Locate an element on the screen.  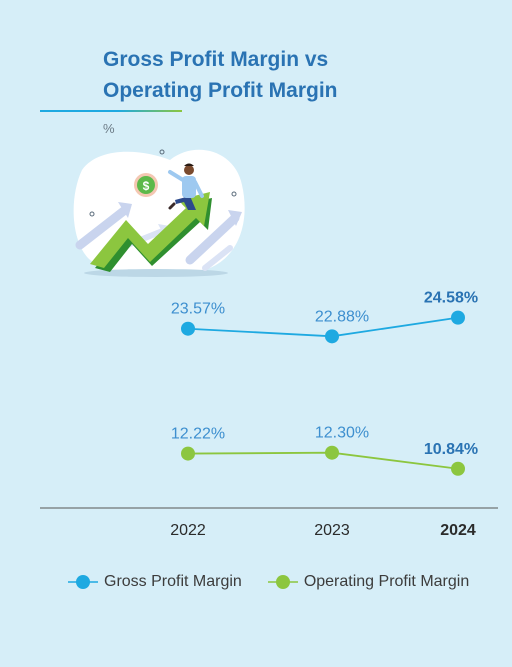
x-tick-label-2024: 2024 is located at coordinates (458, 530).